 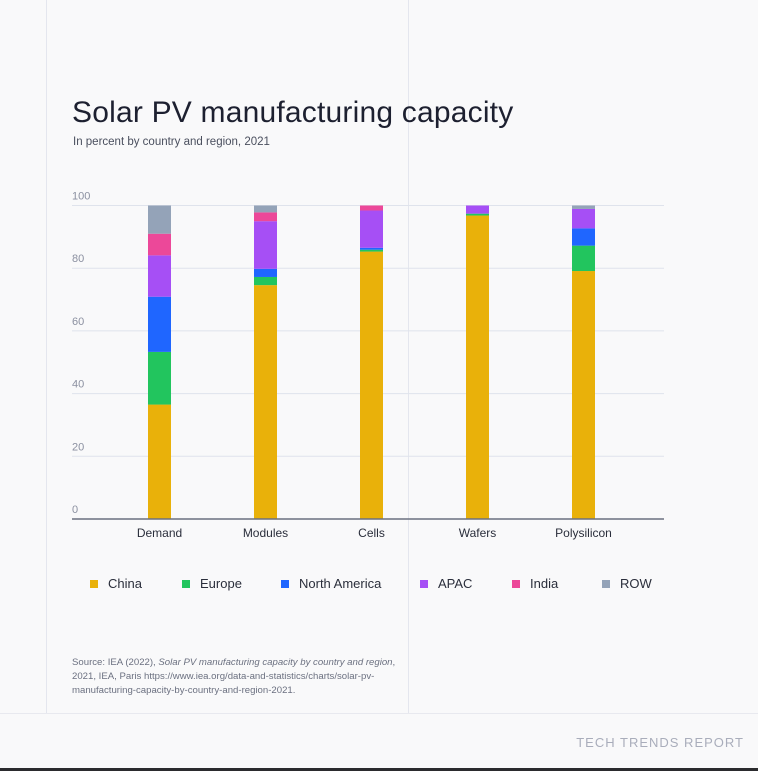 I want to click on x-tick-label: Demand, so click(x=159, y=533).